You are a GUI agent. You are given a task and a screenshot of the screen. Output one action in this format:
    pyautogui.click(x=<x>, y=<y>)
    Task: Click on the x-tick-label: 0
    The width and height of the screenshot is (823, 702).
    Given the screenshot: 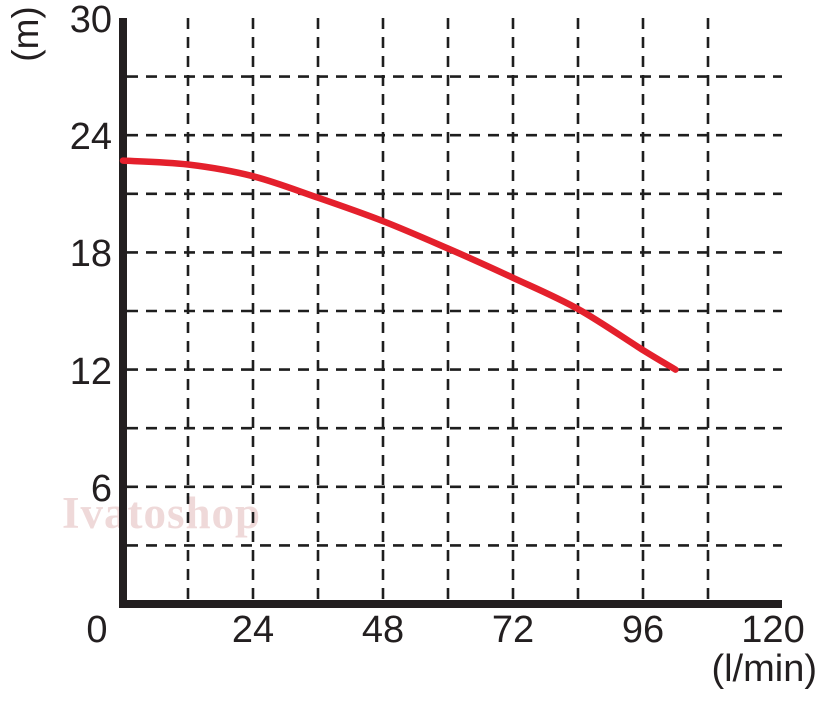 What is the action you would take?
    pyautogui.click(x=97, y=630)
    